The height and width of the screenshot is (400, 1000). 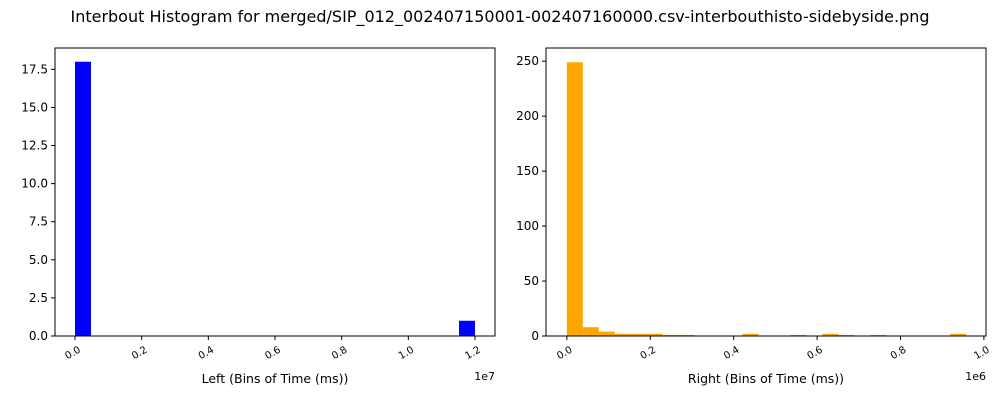 I want to click on right-x-tick-label: 0.8, so click(x=898, y=353).